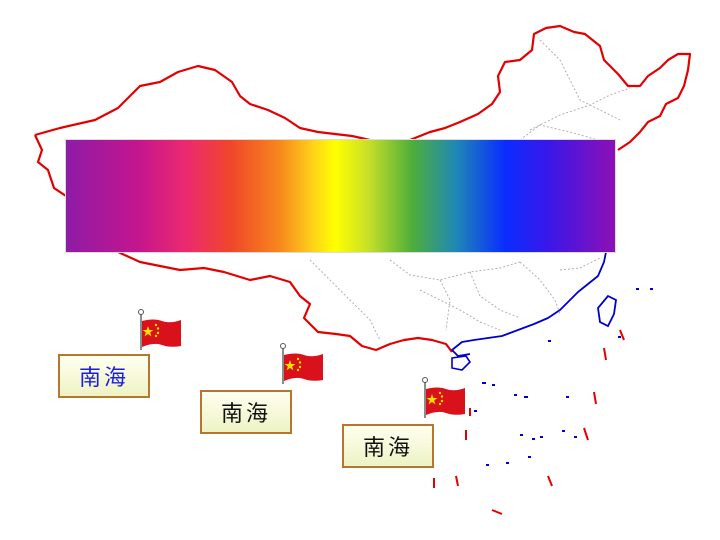 This screenshot has width=720, height=540. I want to click on label-box-3: 南海, so click(388, 446).